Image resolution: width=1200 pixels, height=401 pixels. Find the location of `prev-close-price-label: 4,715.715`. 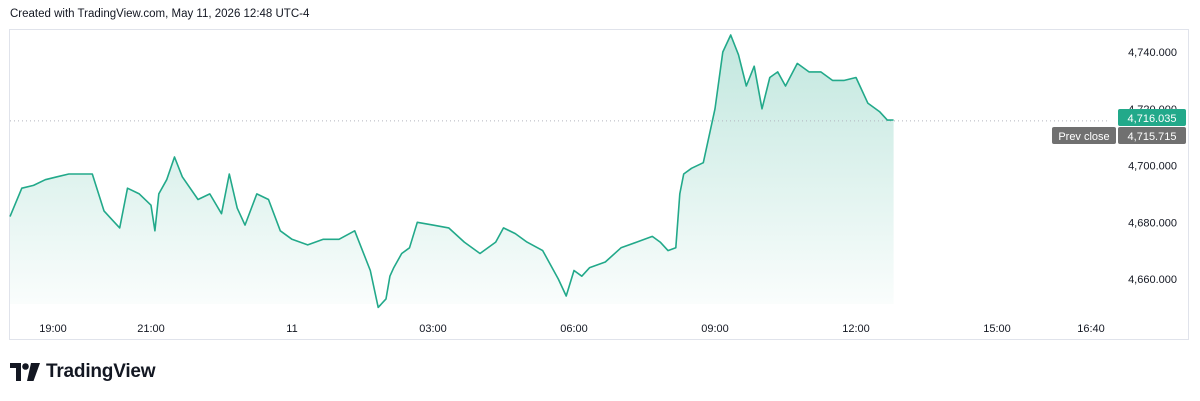

prev-close-price-label: 4,715.715 is located at coordinates (1152, 137).